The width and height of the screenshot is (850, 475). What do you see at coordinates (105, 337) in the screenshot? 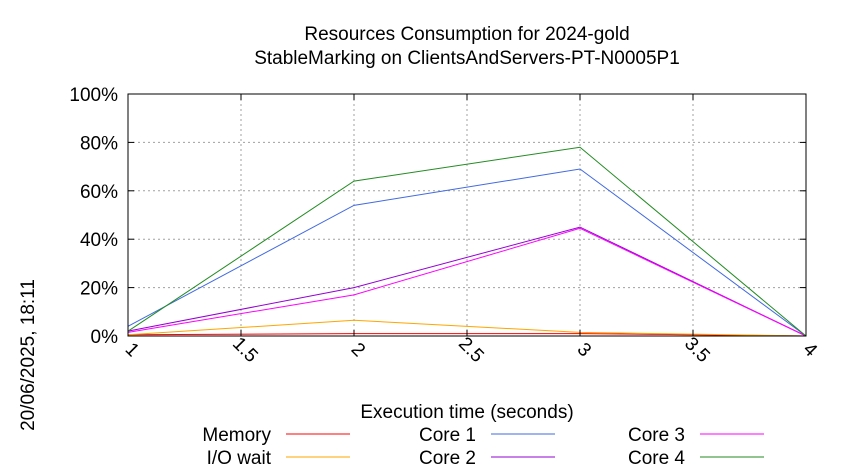
I see `y-tick-label: 0%` at bounding box center [105, 337].